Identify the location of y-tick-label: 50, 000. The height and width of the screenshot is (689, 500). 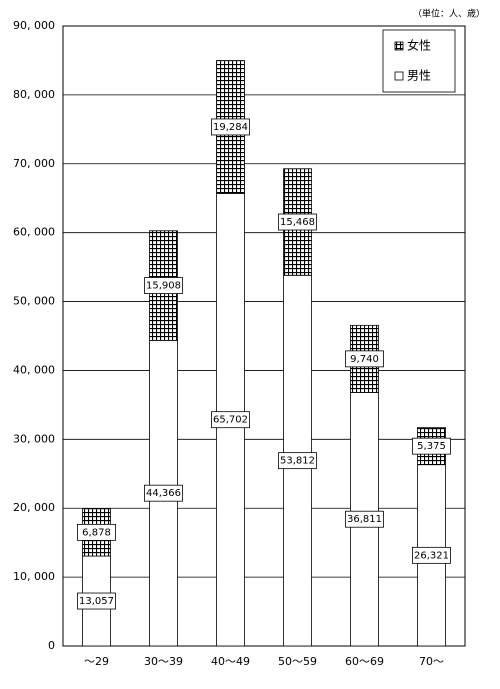
(34, 301).